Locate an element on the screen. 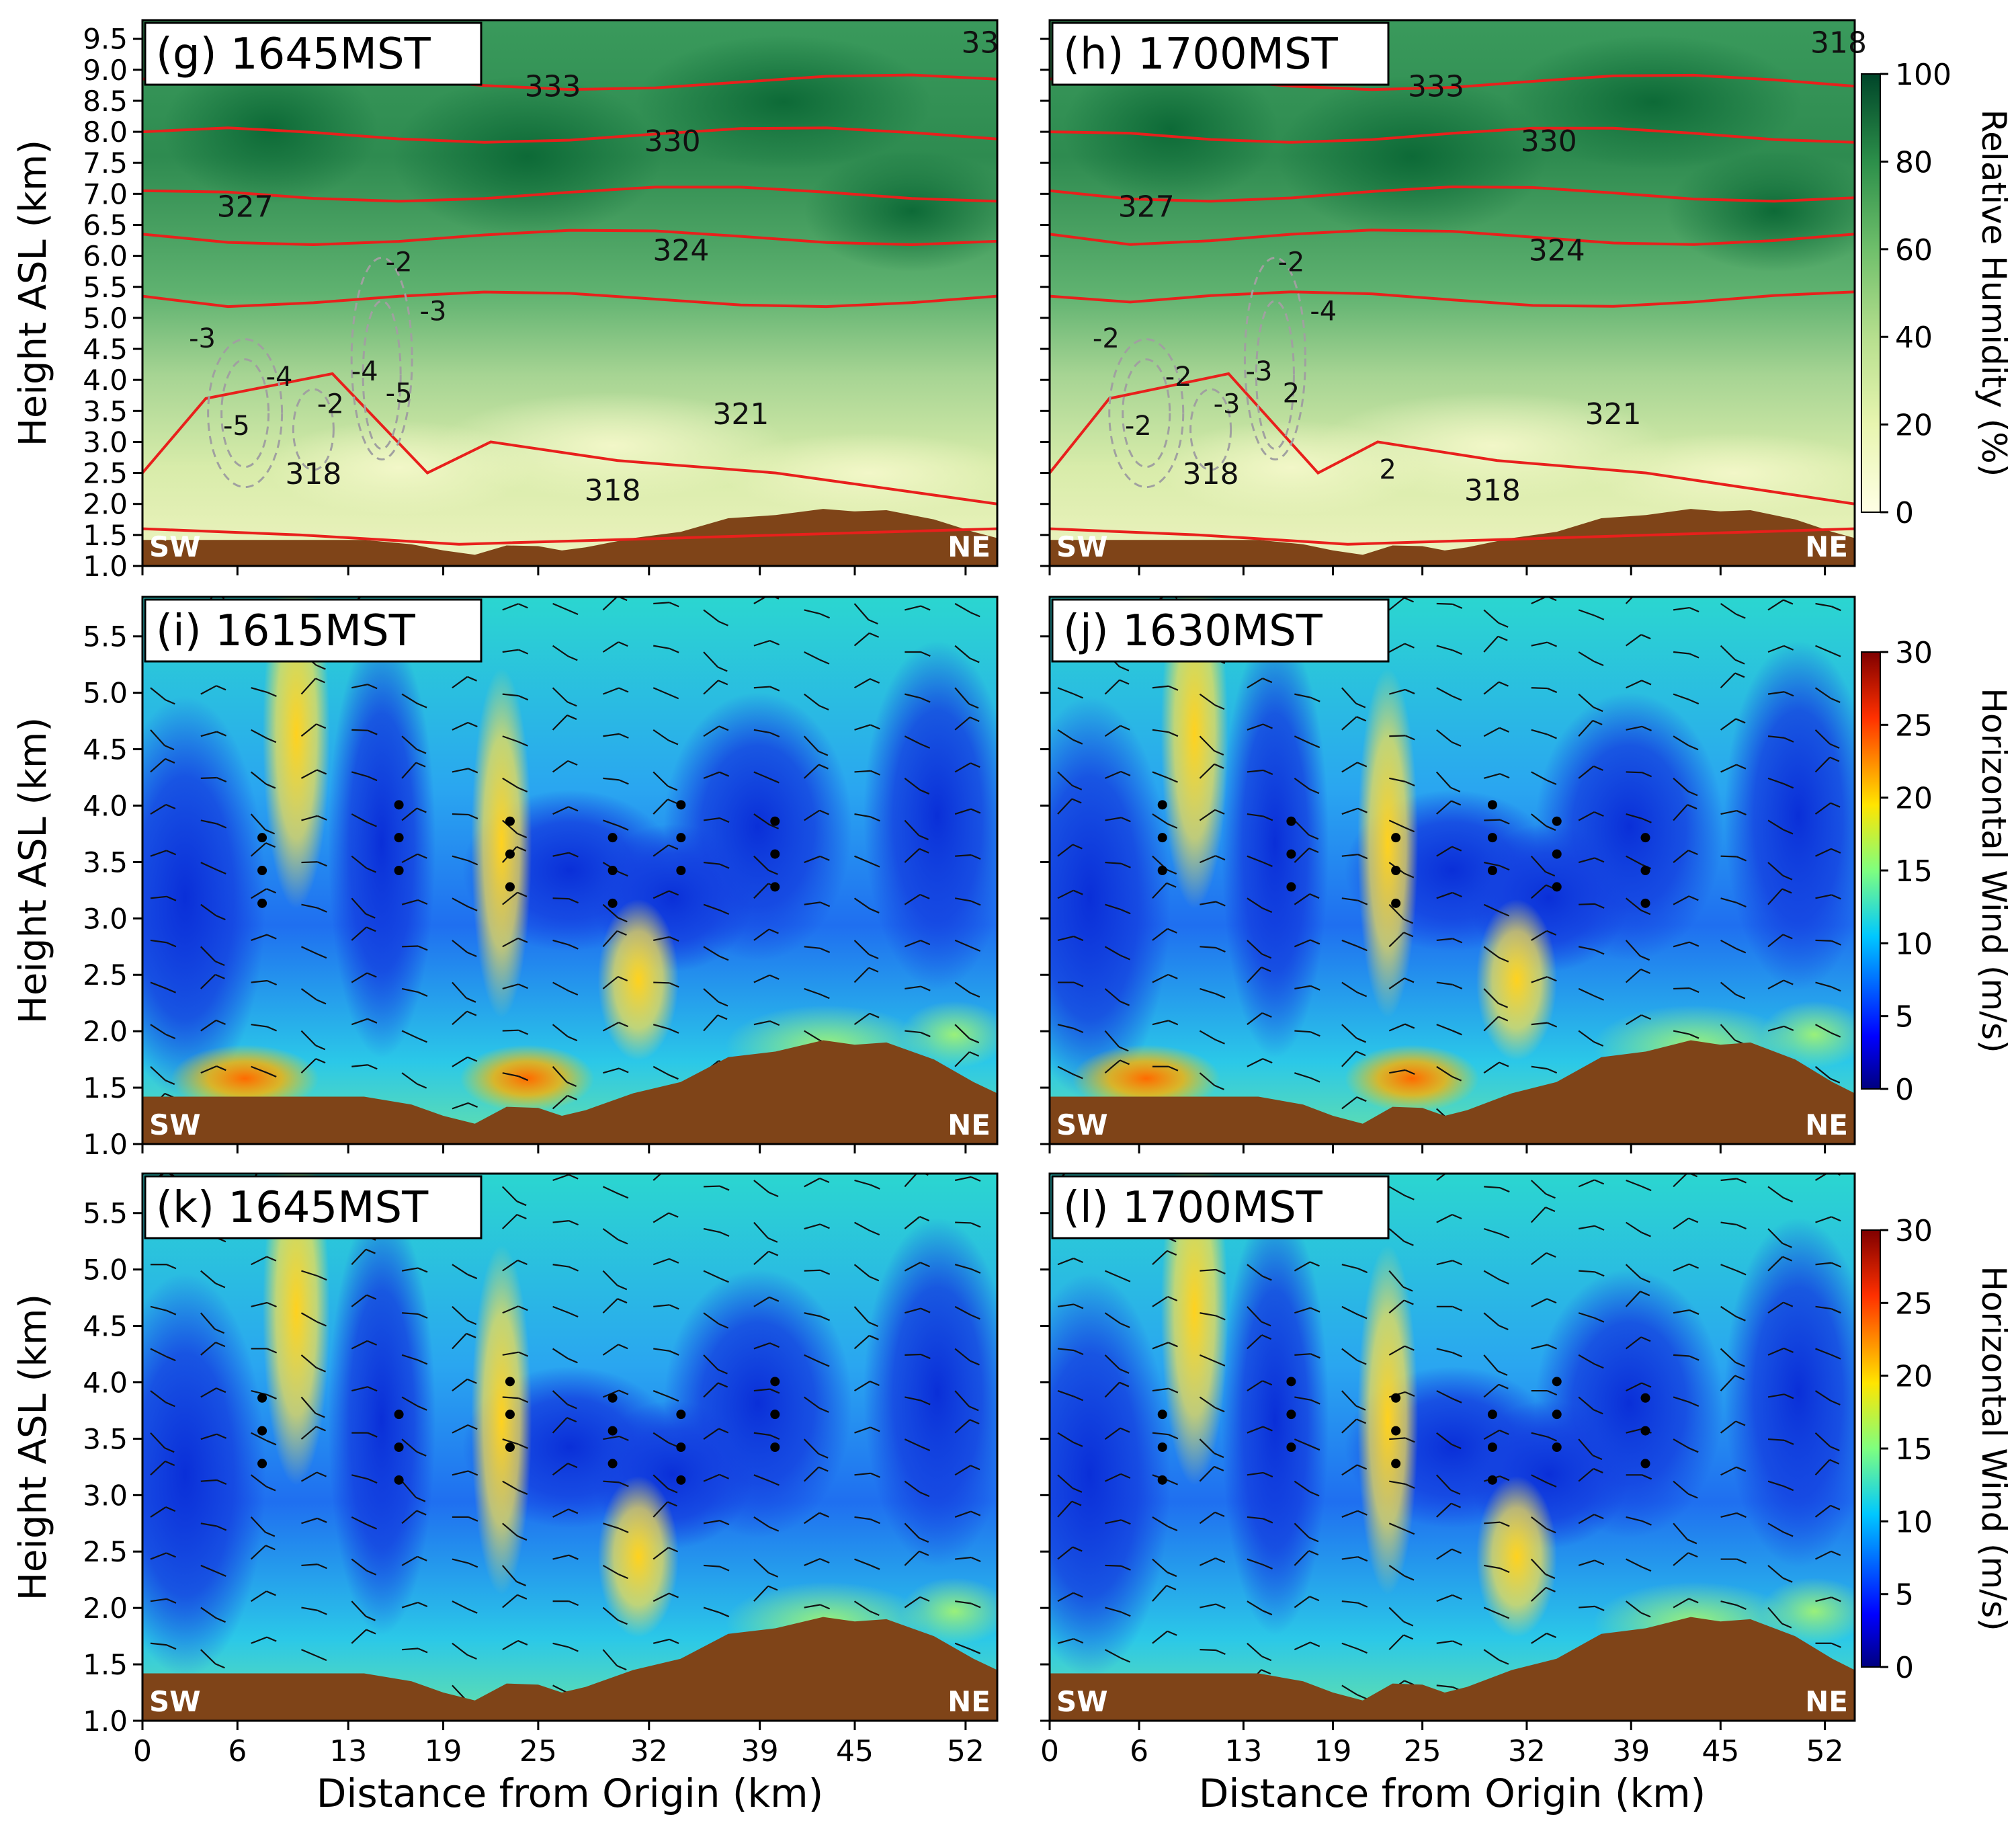 The width and height of the screenshot is (2016, 1831). panel-title: (g) 1645MST is located at coordinates (313, 54).